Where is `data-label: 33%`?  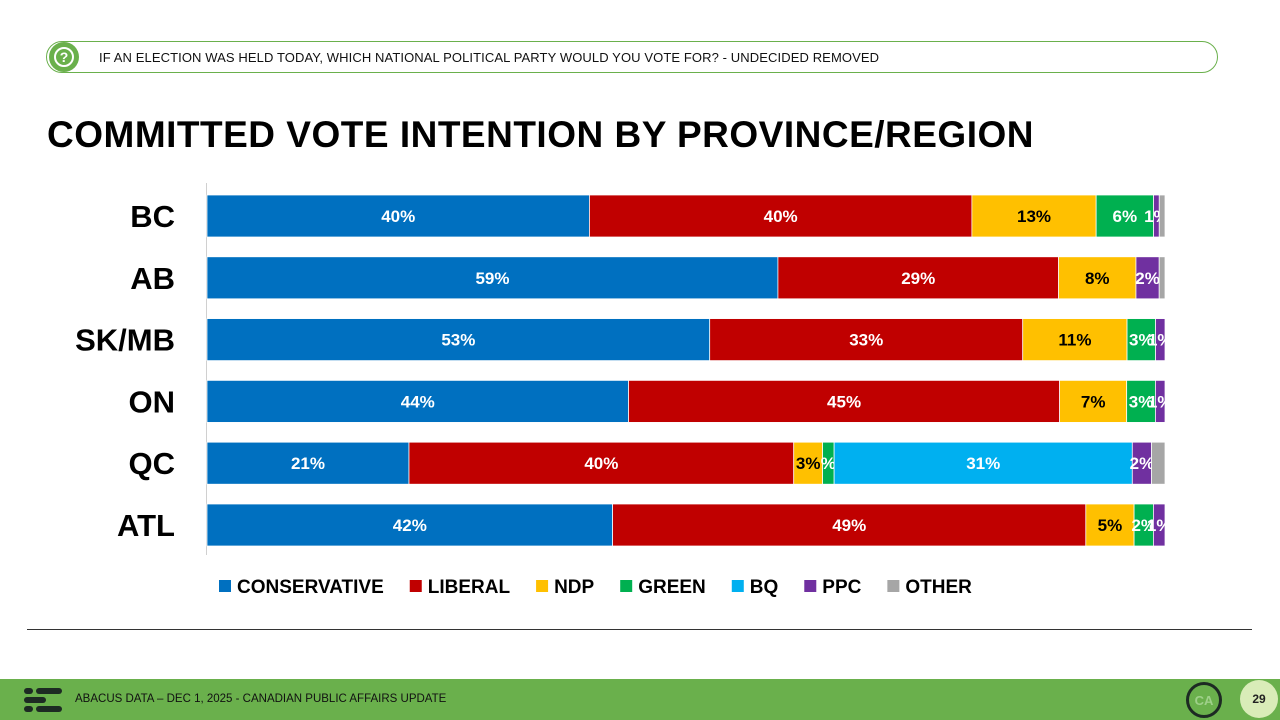
data-label: 33% is located at coordinates (866, 340).